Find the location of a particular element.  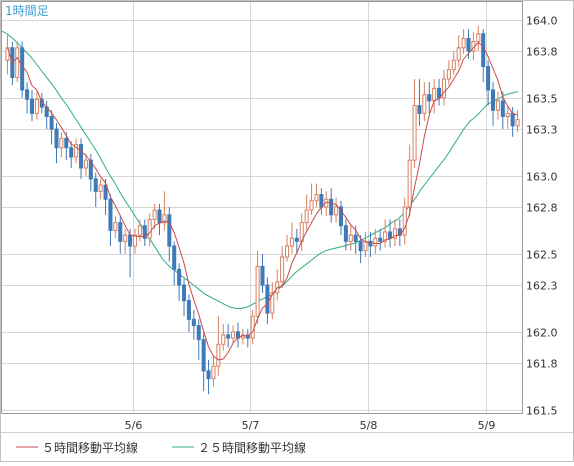

y-tick-label: 162.3 is located at coordinates (542, 286).